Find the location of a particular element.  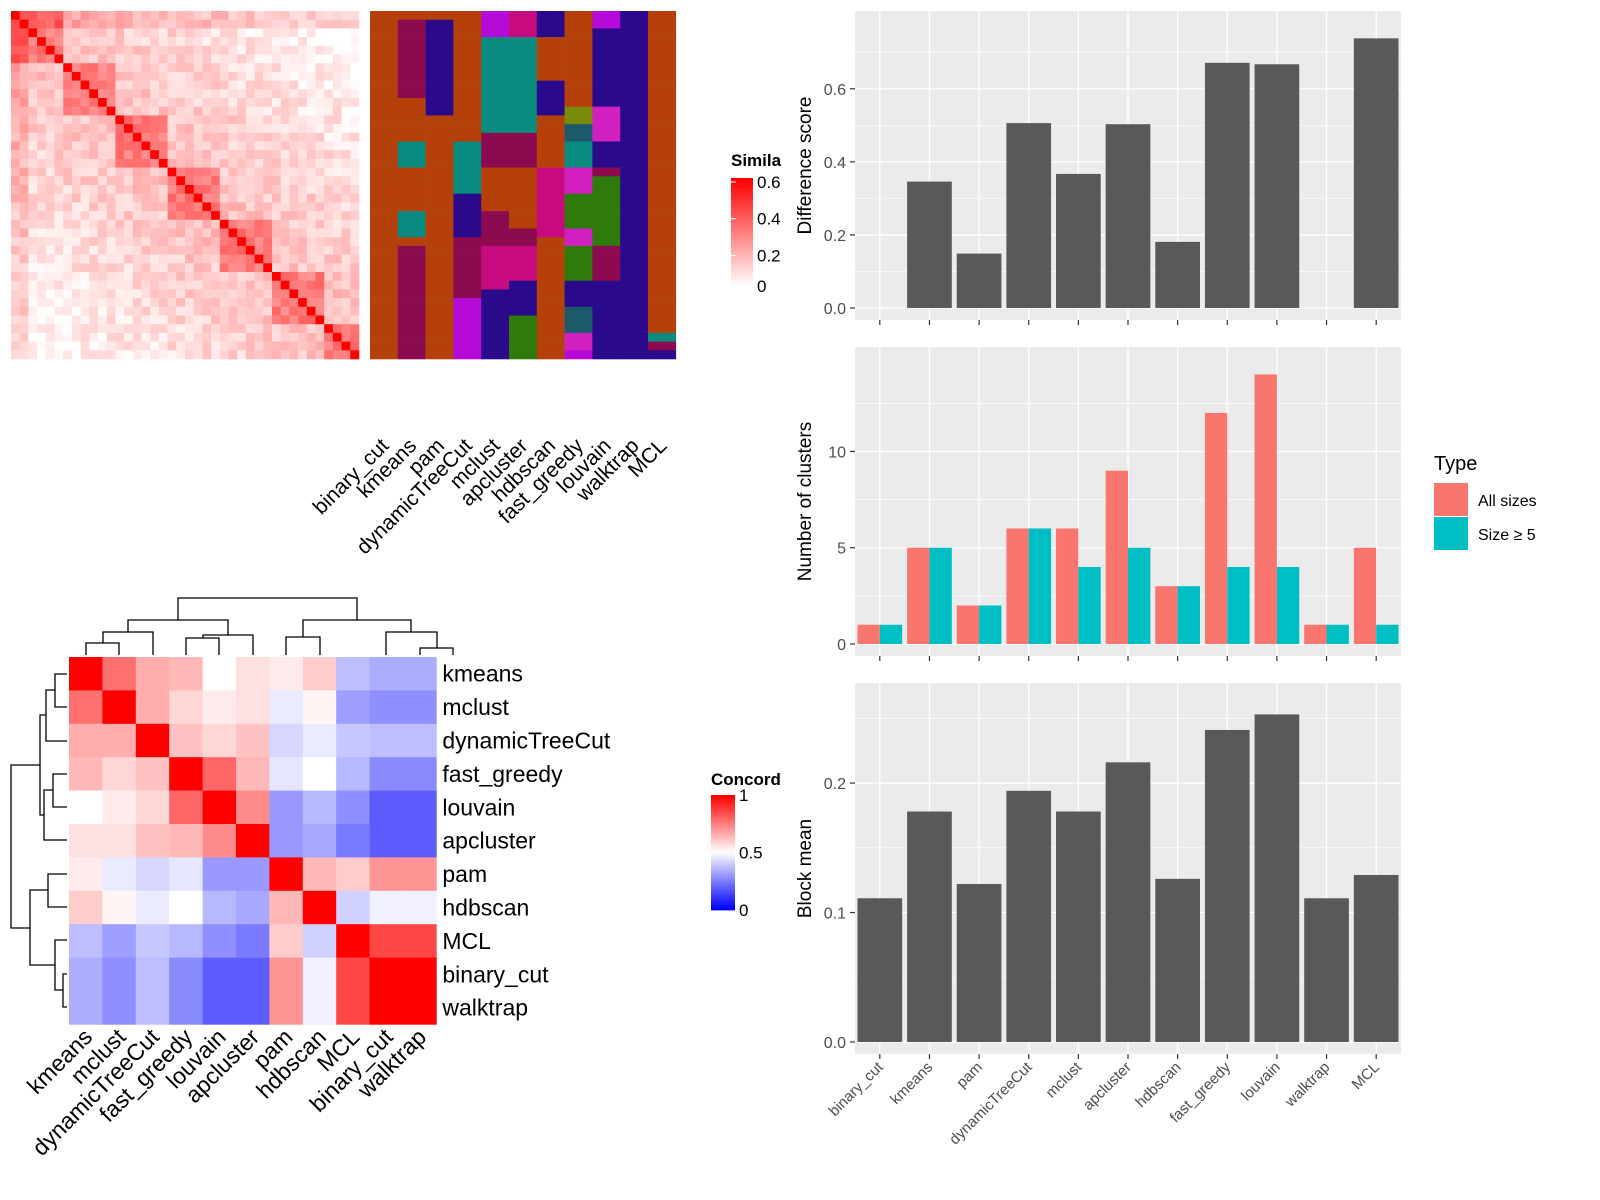

similarity-legend-tick-label: 0.4 is located at coordinates (769, 219).